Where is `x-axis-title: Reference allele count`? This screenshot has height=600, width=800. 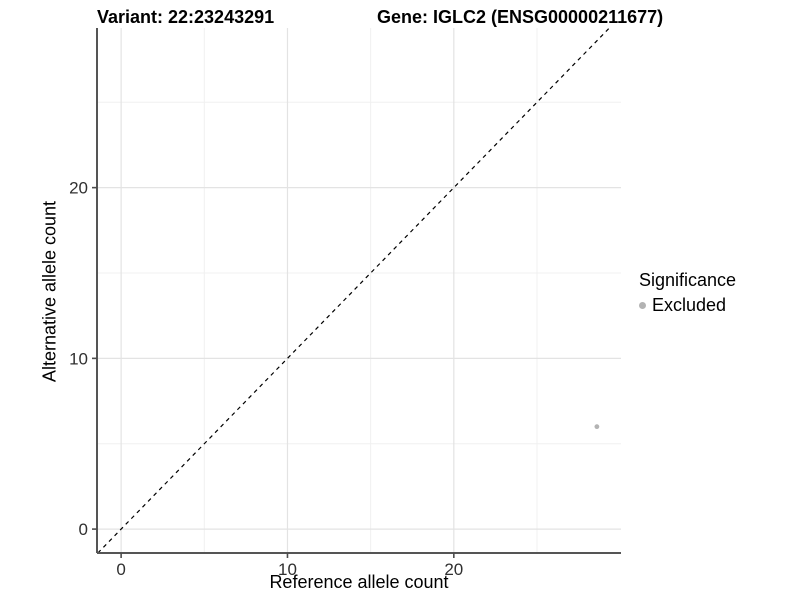
x-axis-title: Reference allele count is located at coordinates (359, 582).